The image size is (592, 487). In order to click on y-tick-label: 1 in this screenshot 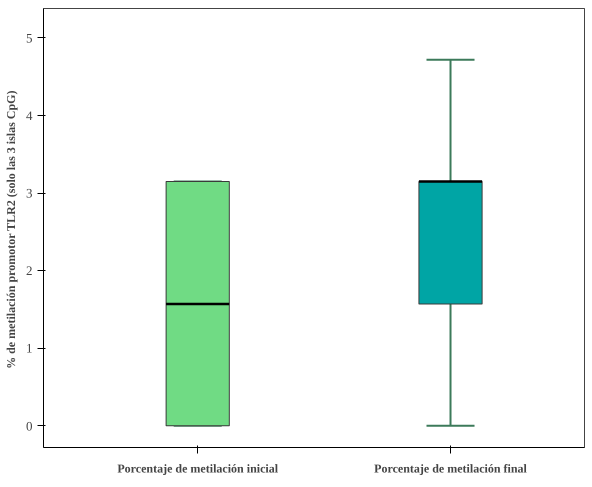, I will do `click(29, 348)`.